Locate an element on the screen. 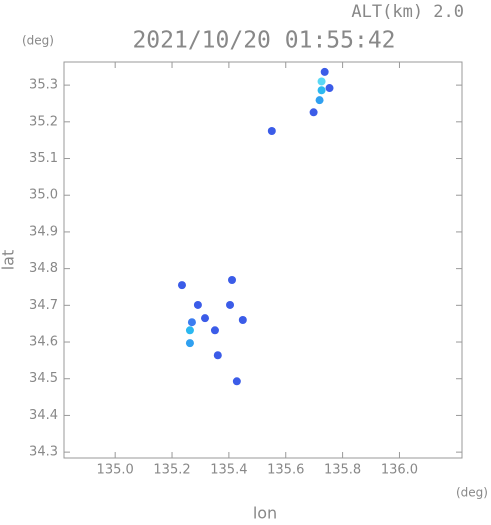 The width and height of the screenshot is (491, 525). x-tick-label: 135.4 is located at coordinates (228, 470).